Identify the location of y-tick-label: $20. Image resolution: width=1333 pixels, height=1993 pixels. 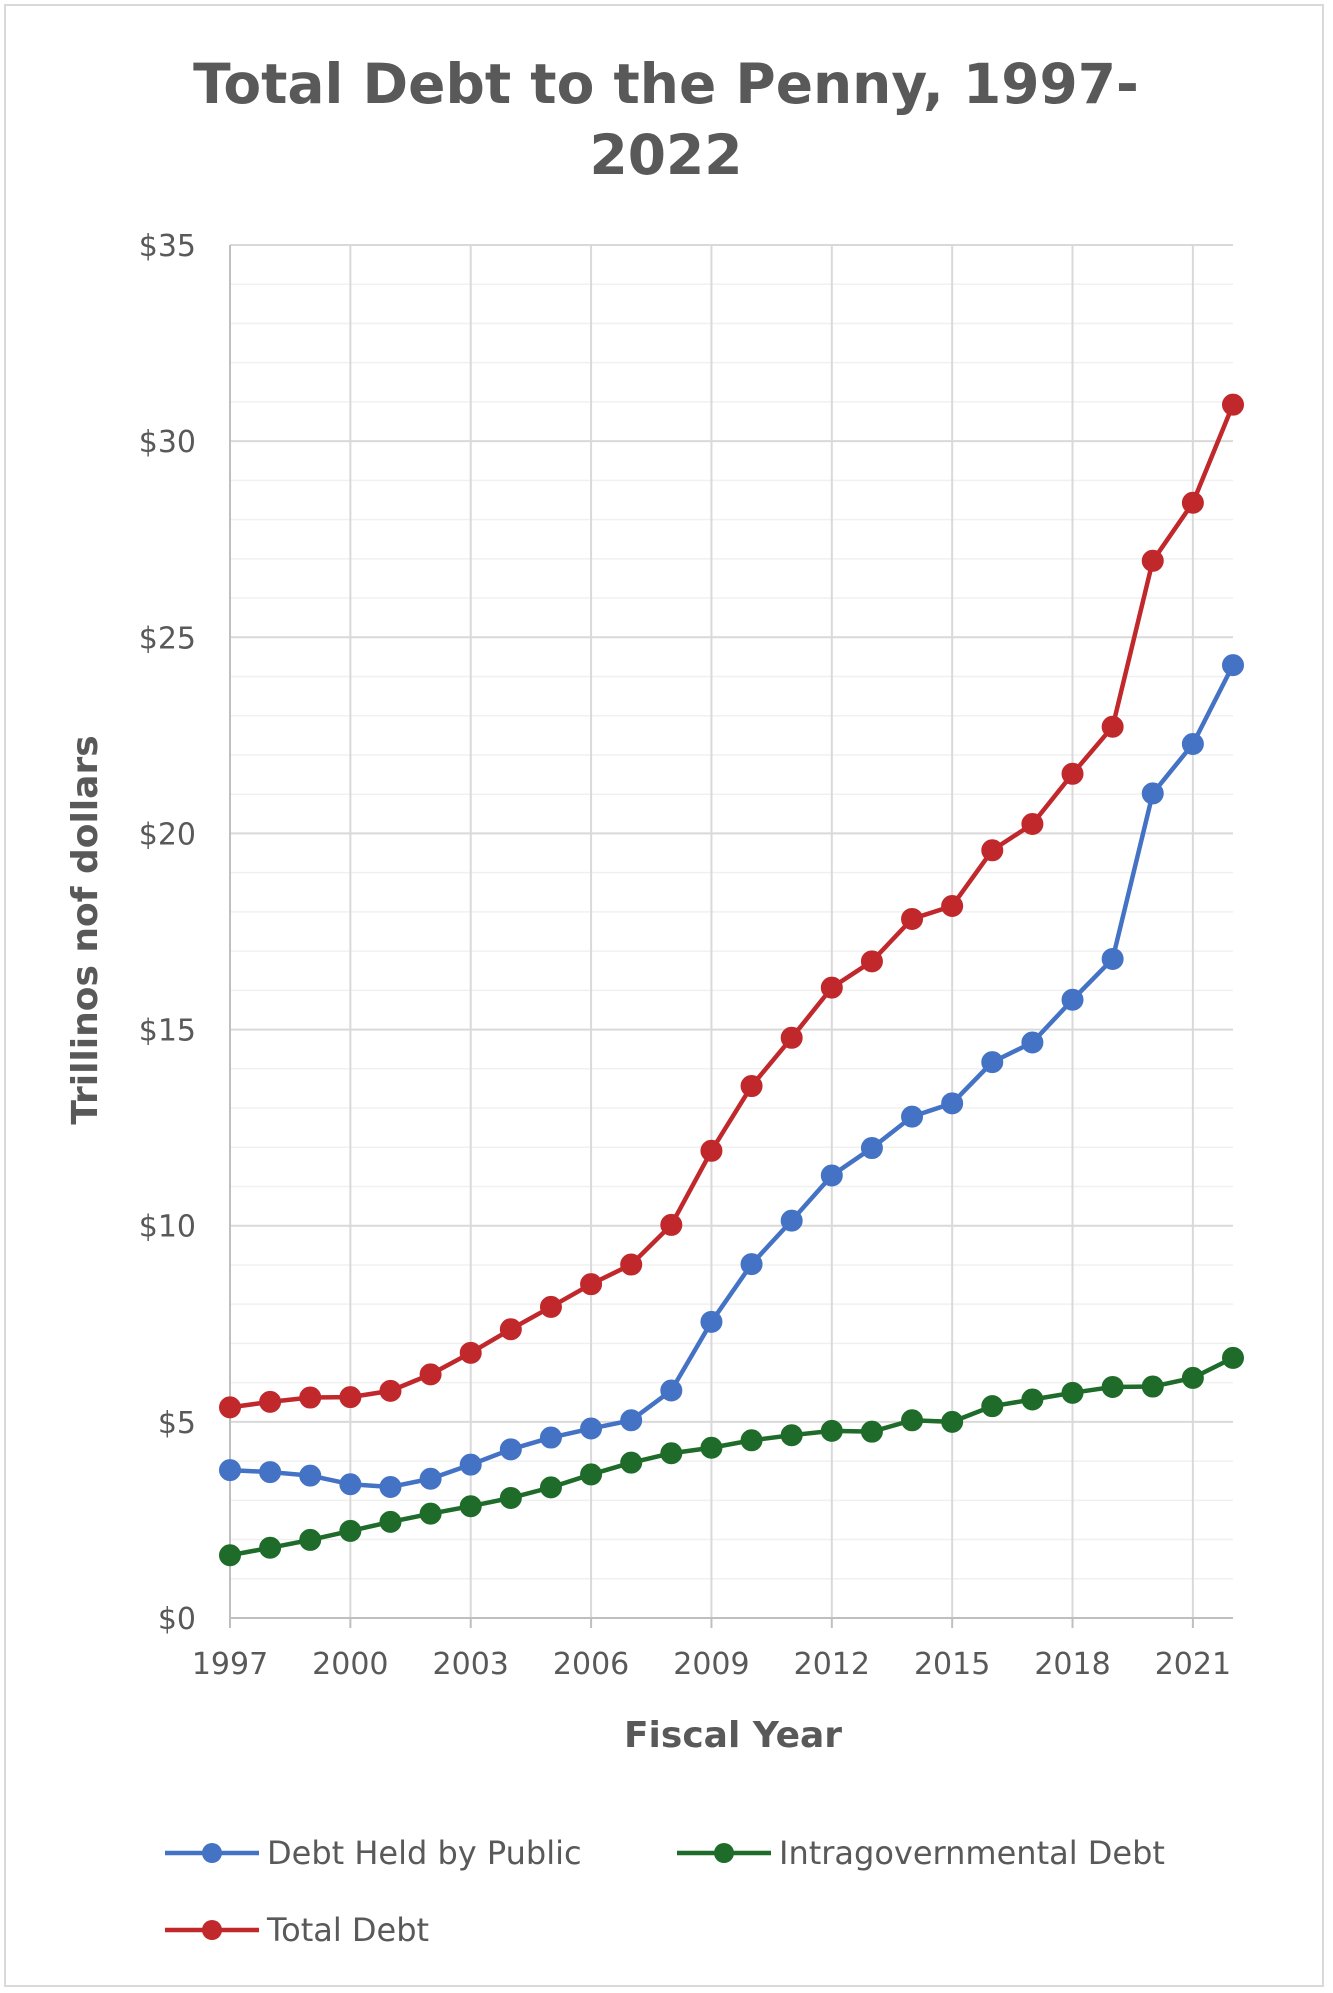
(167, 834).